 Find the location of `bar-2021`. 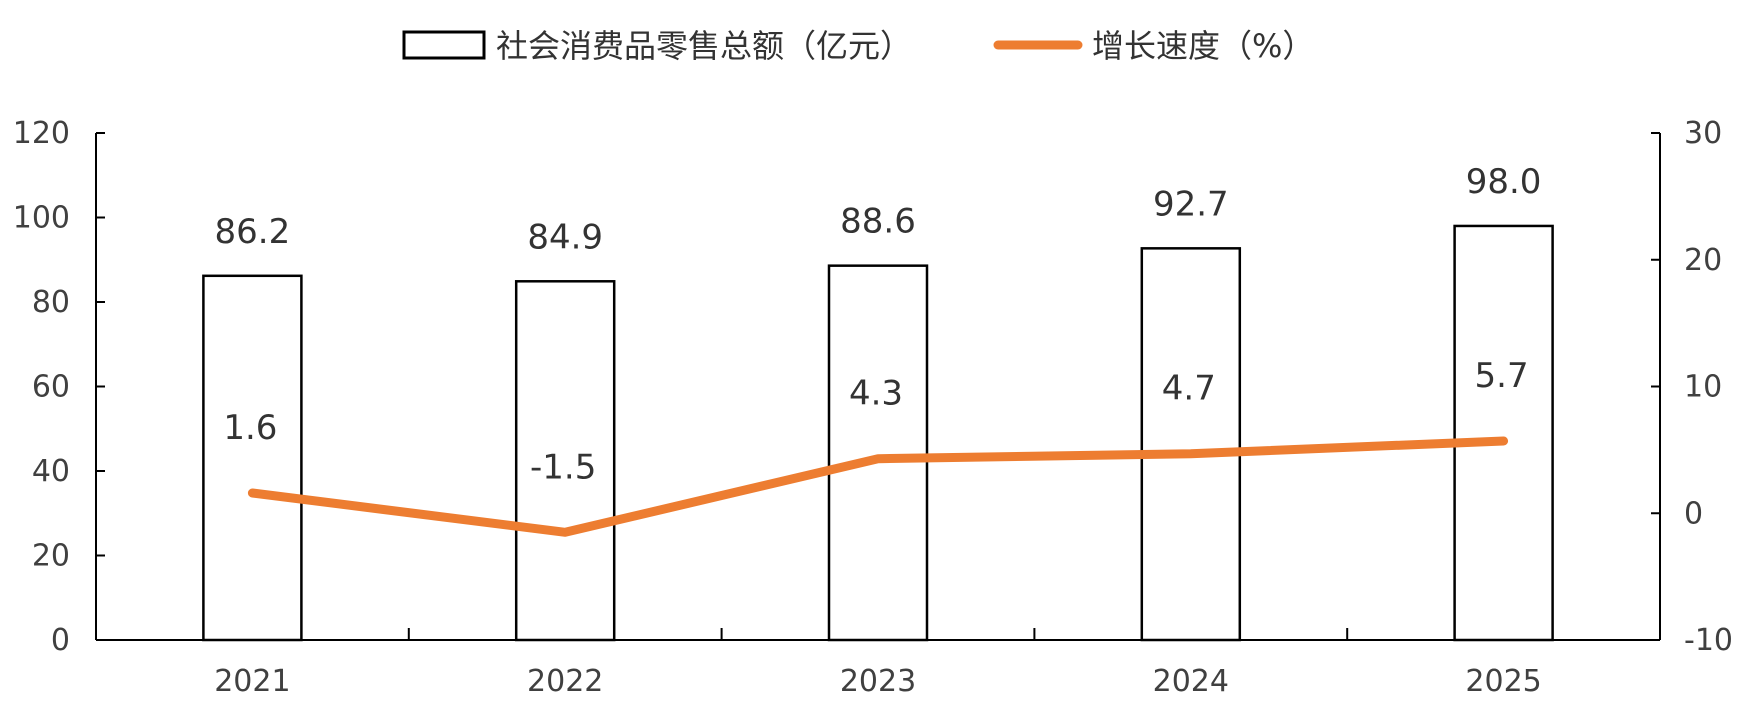

bar-2021 is located at coordinates (252, 458).